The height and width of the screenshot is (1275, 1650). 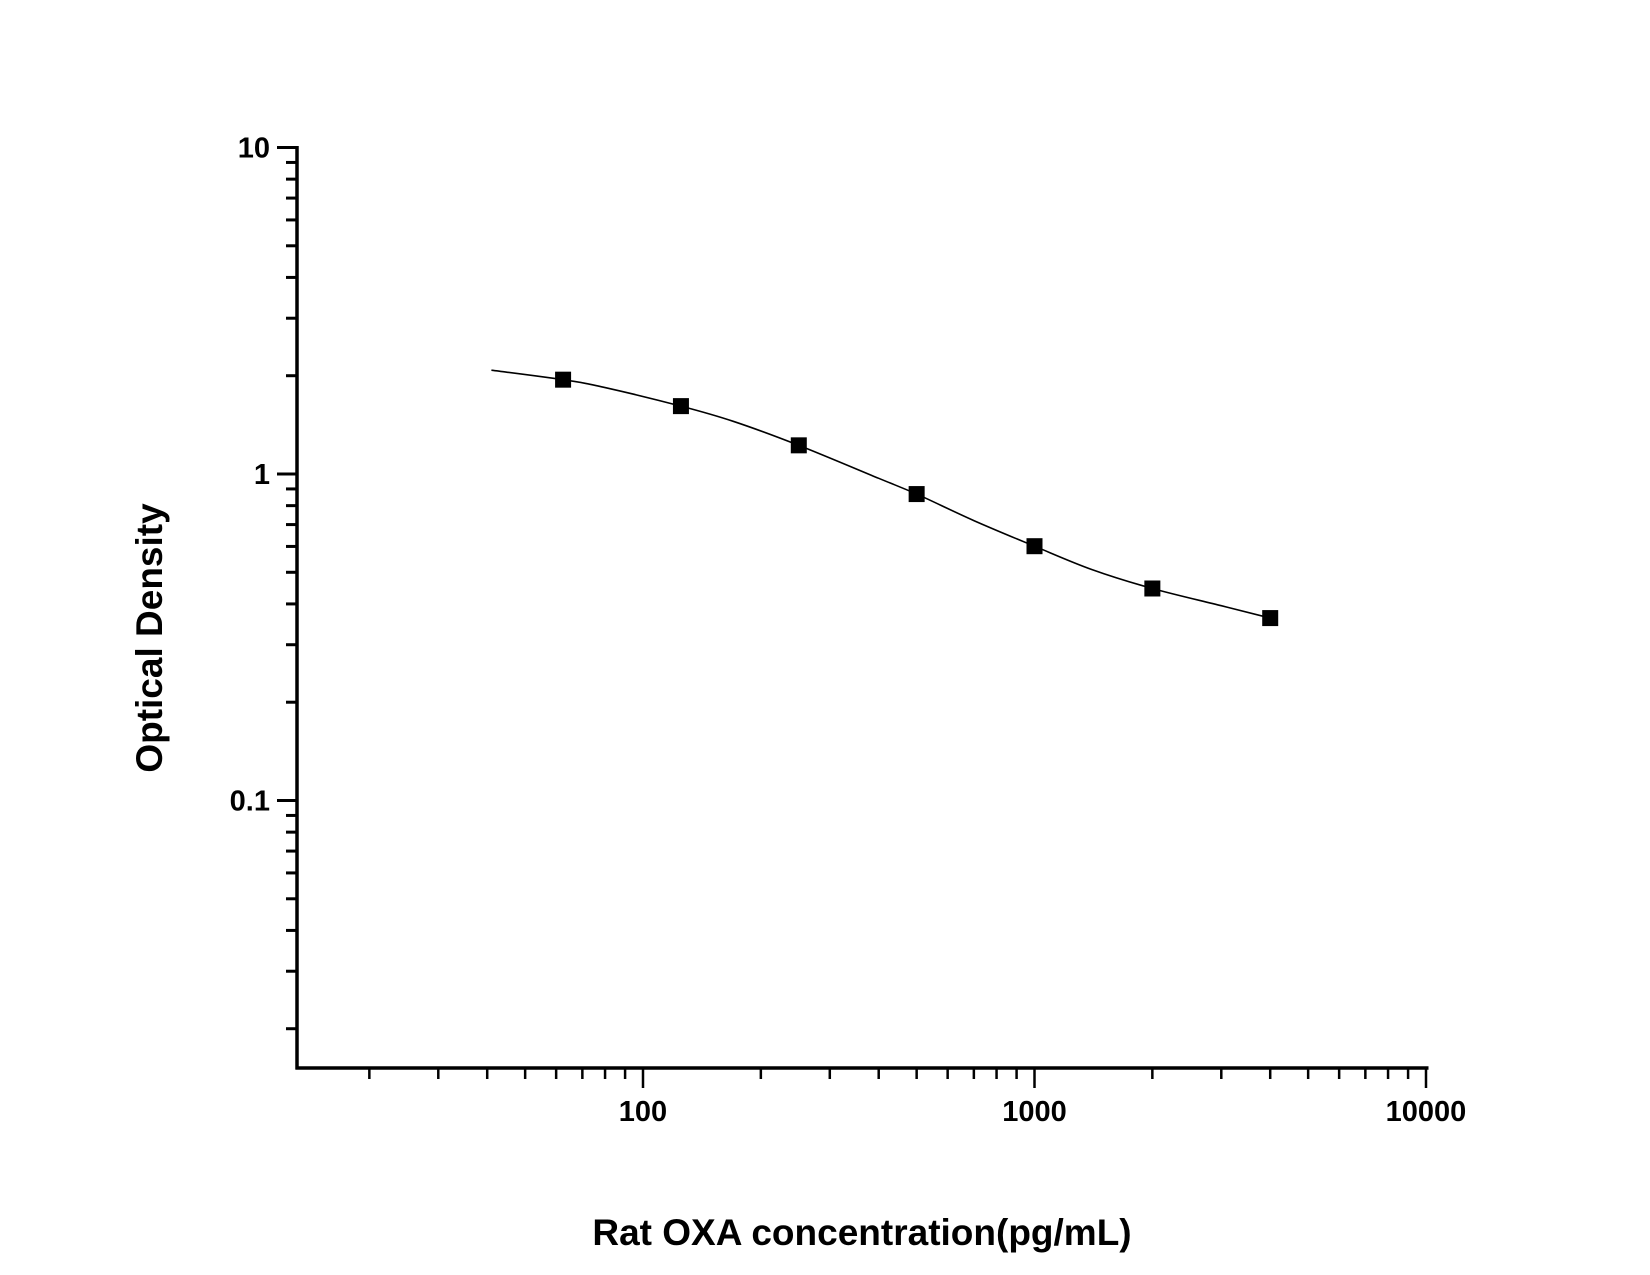 I want to click on y-tick-label: 1, so click(x=262, y=475).